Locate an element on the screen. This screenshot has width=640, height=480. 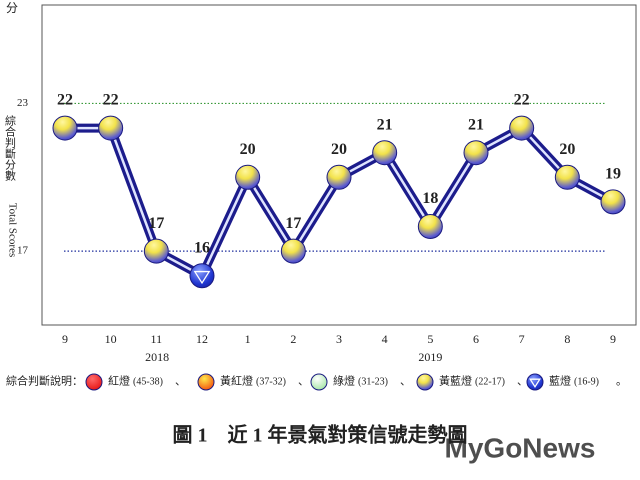
legend-marker-triangle is located at coordinates (535, 383).